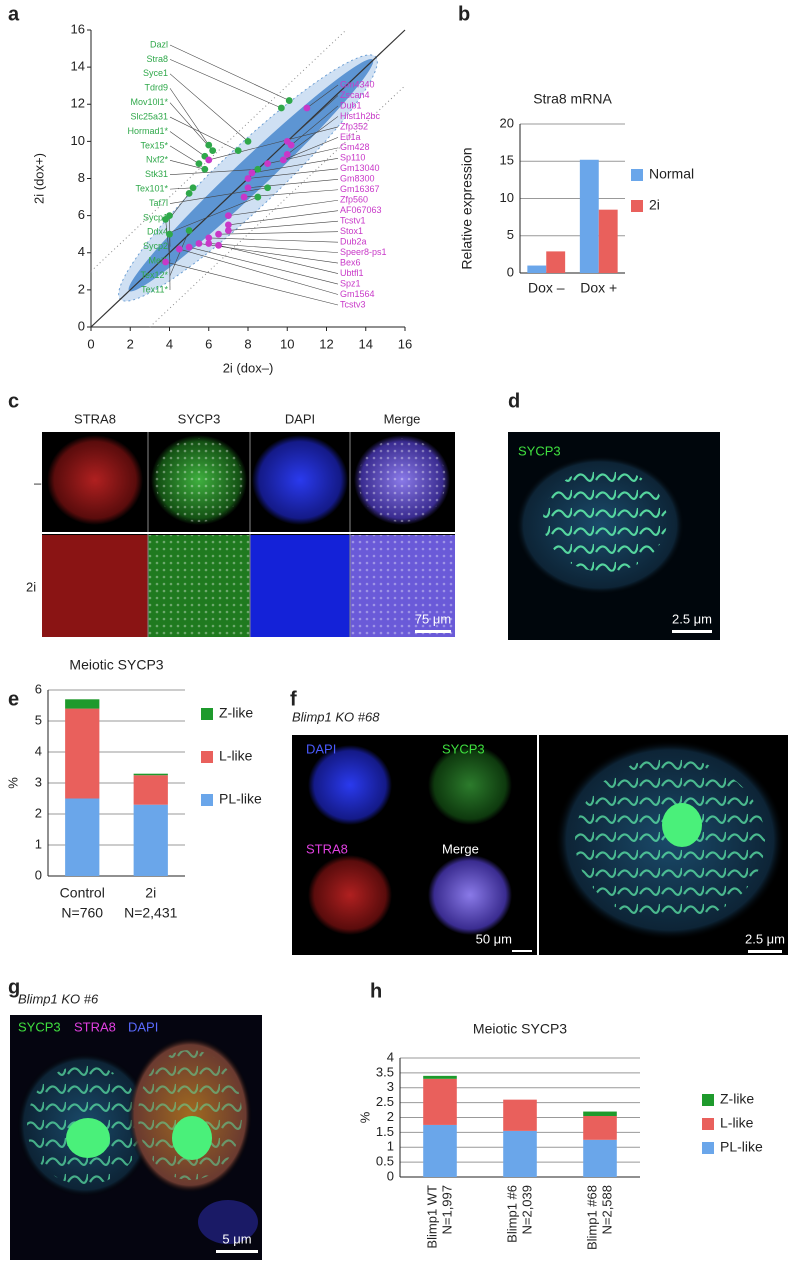 The width and height of the screenshot is (788, 1275). Describe the element at coordinates (507, 160) in the screenshot. I see `y-tick-label: 15` at that location.